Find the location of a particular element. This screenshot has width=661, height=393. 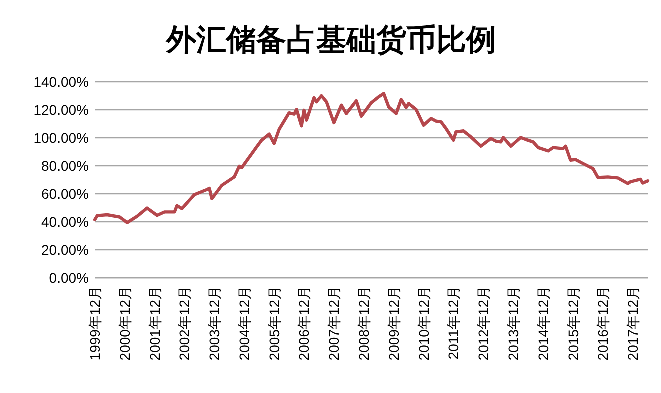

title: 外汇储备占基础货币比例 is located at coordinates (331, 40).